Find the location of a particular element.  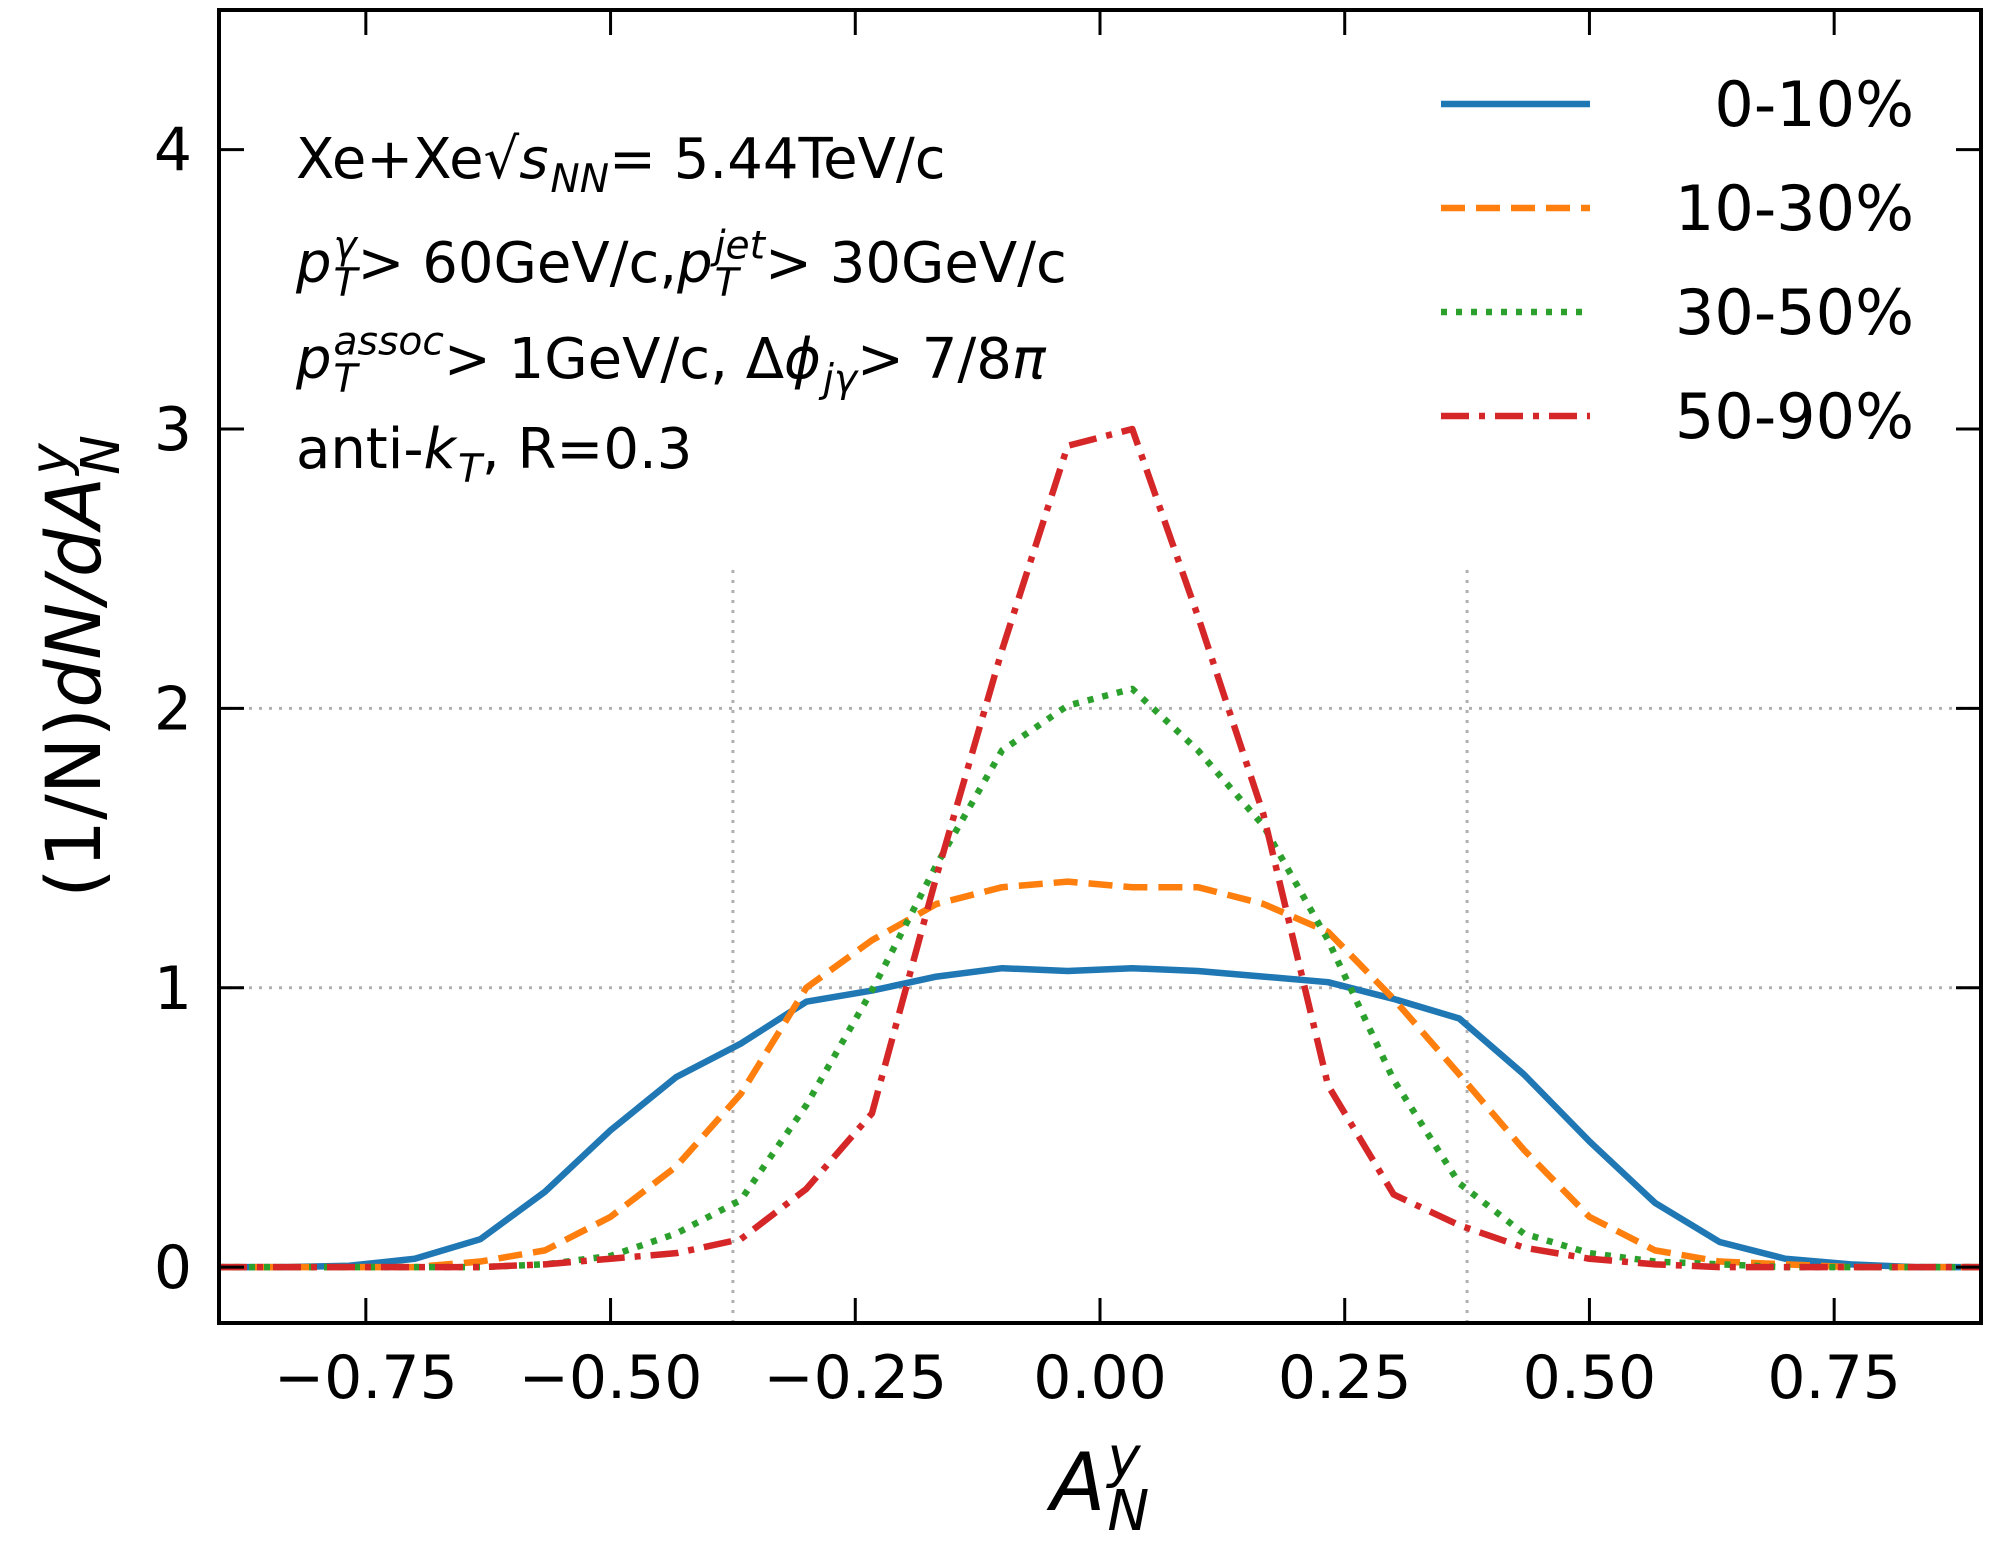

x-label-sup: y is located at coordinates (1123, 1457).